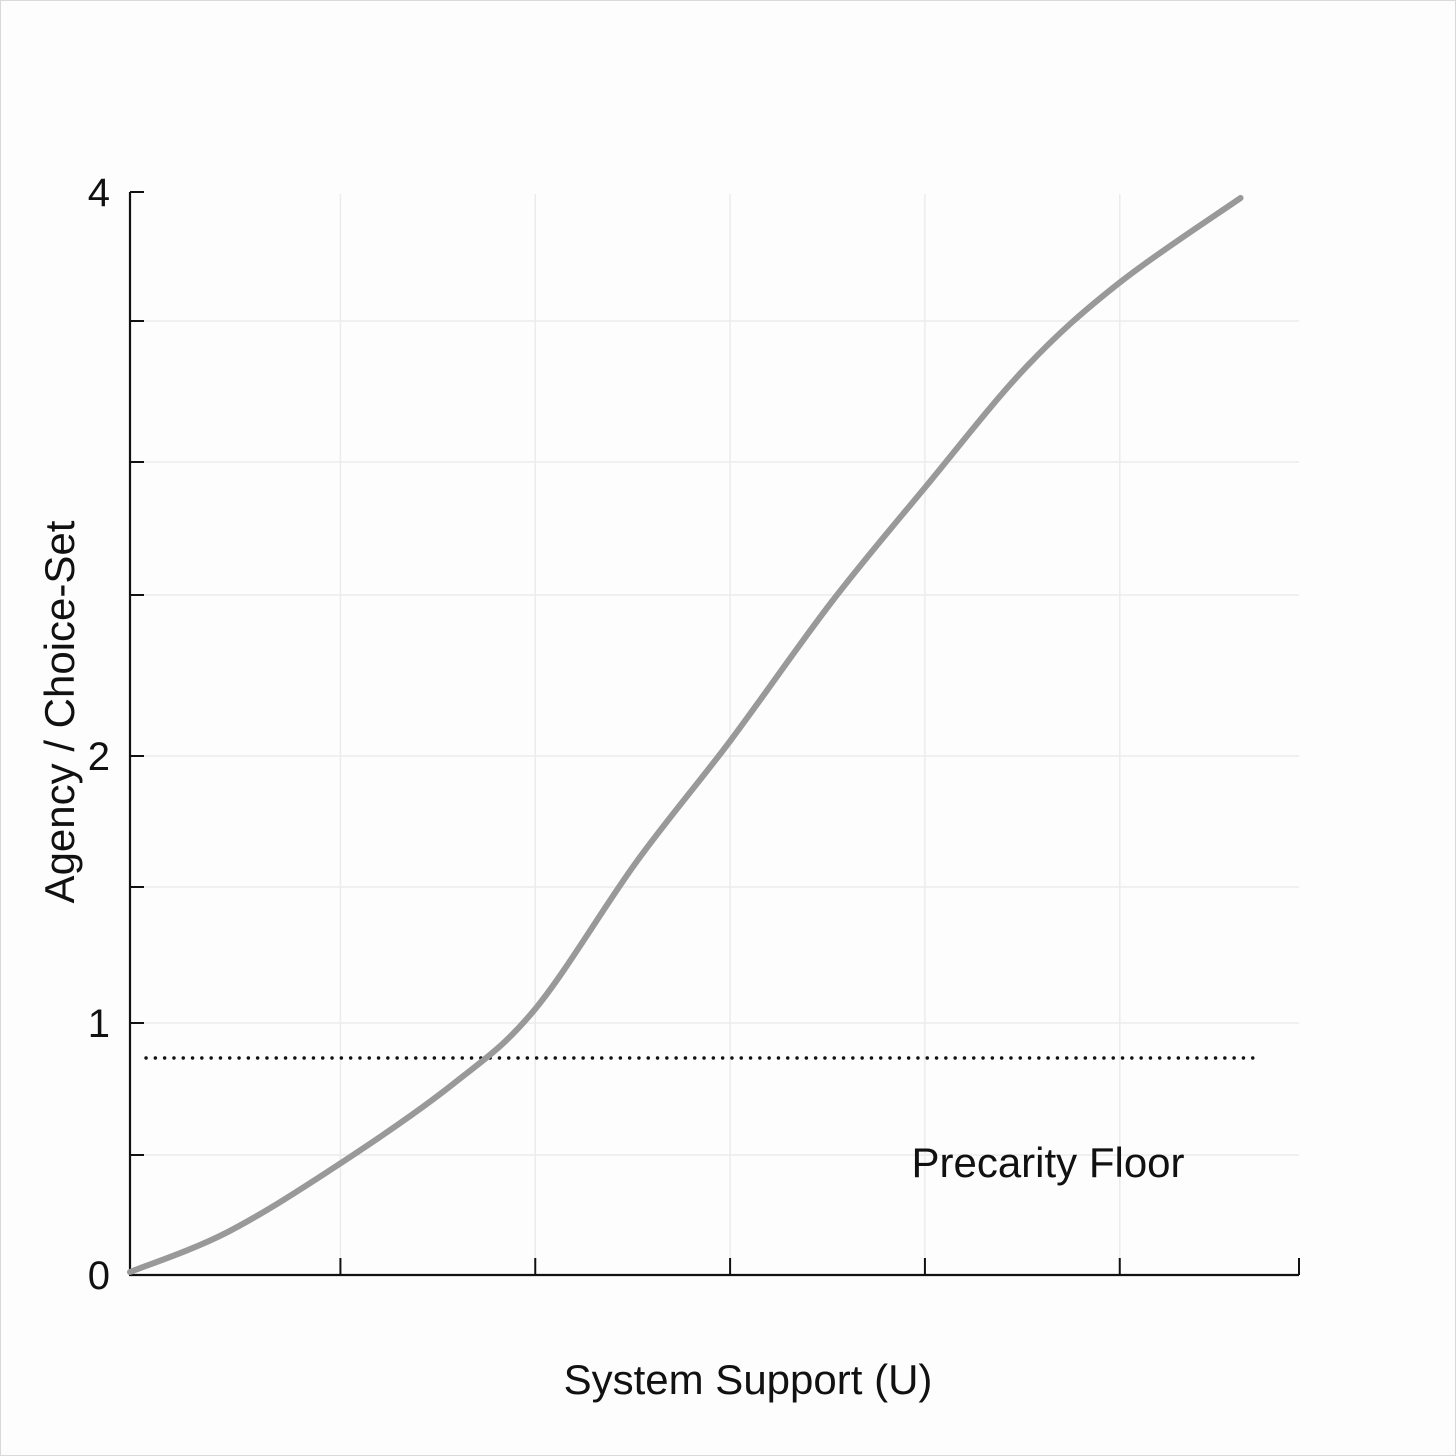 This screenshot has width=1456, height=1456. I want to click on y-tick-label: 1, so click(99, 1024).